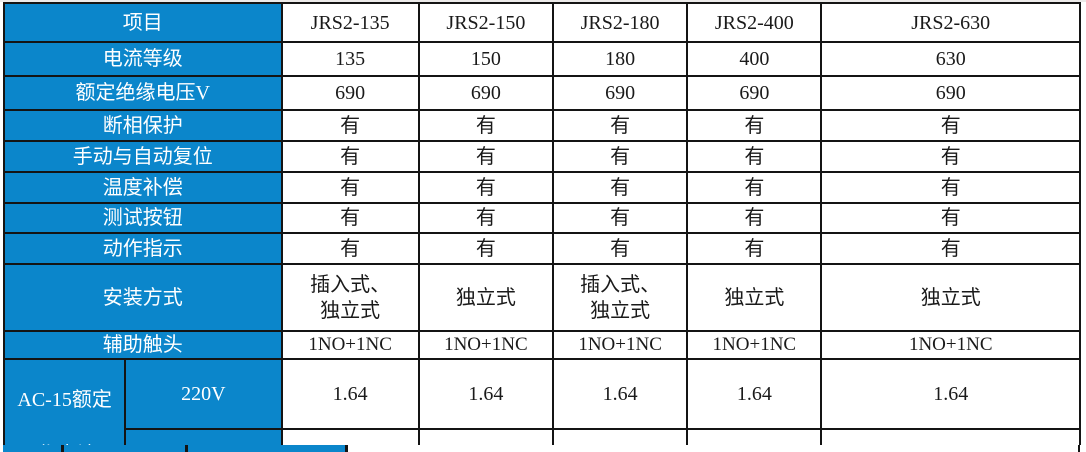 The width and height of the screenshot is (1086, 452). Describe the element at coordinates (350, 22) in the screenshot. I see `column-header-model-1: JRS2-135` at that location.